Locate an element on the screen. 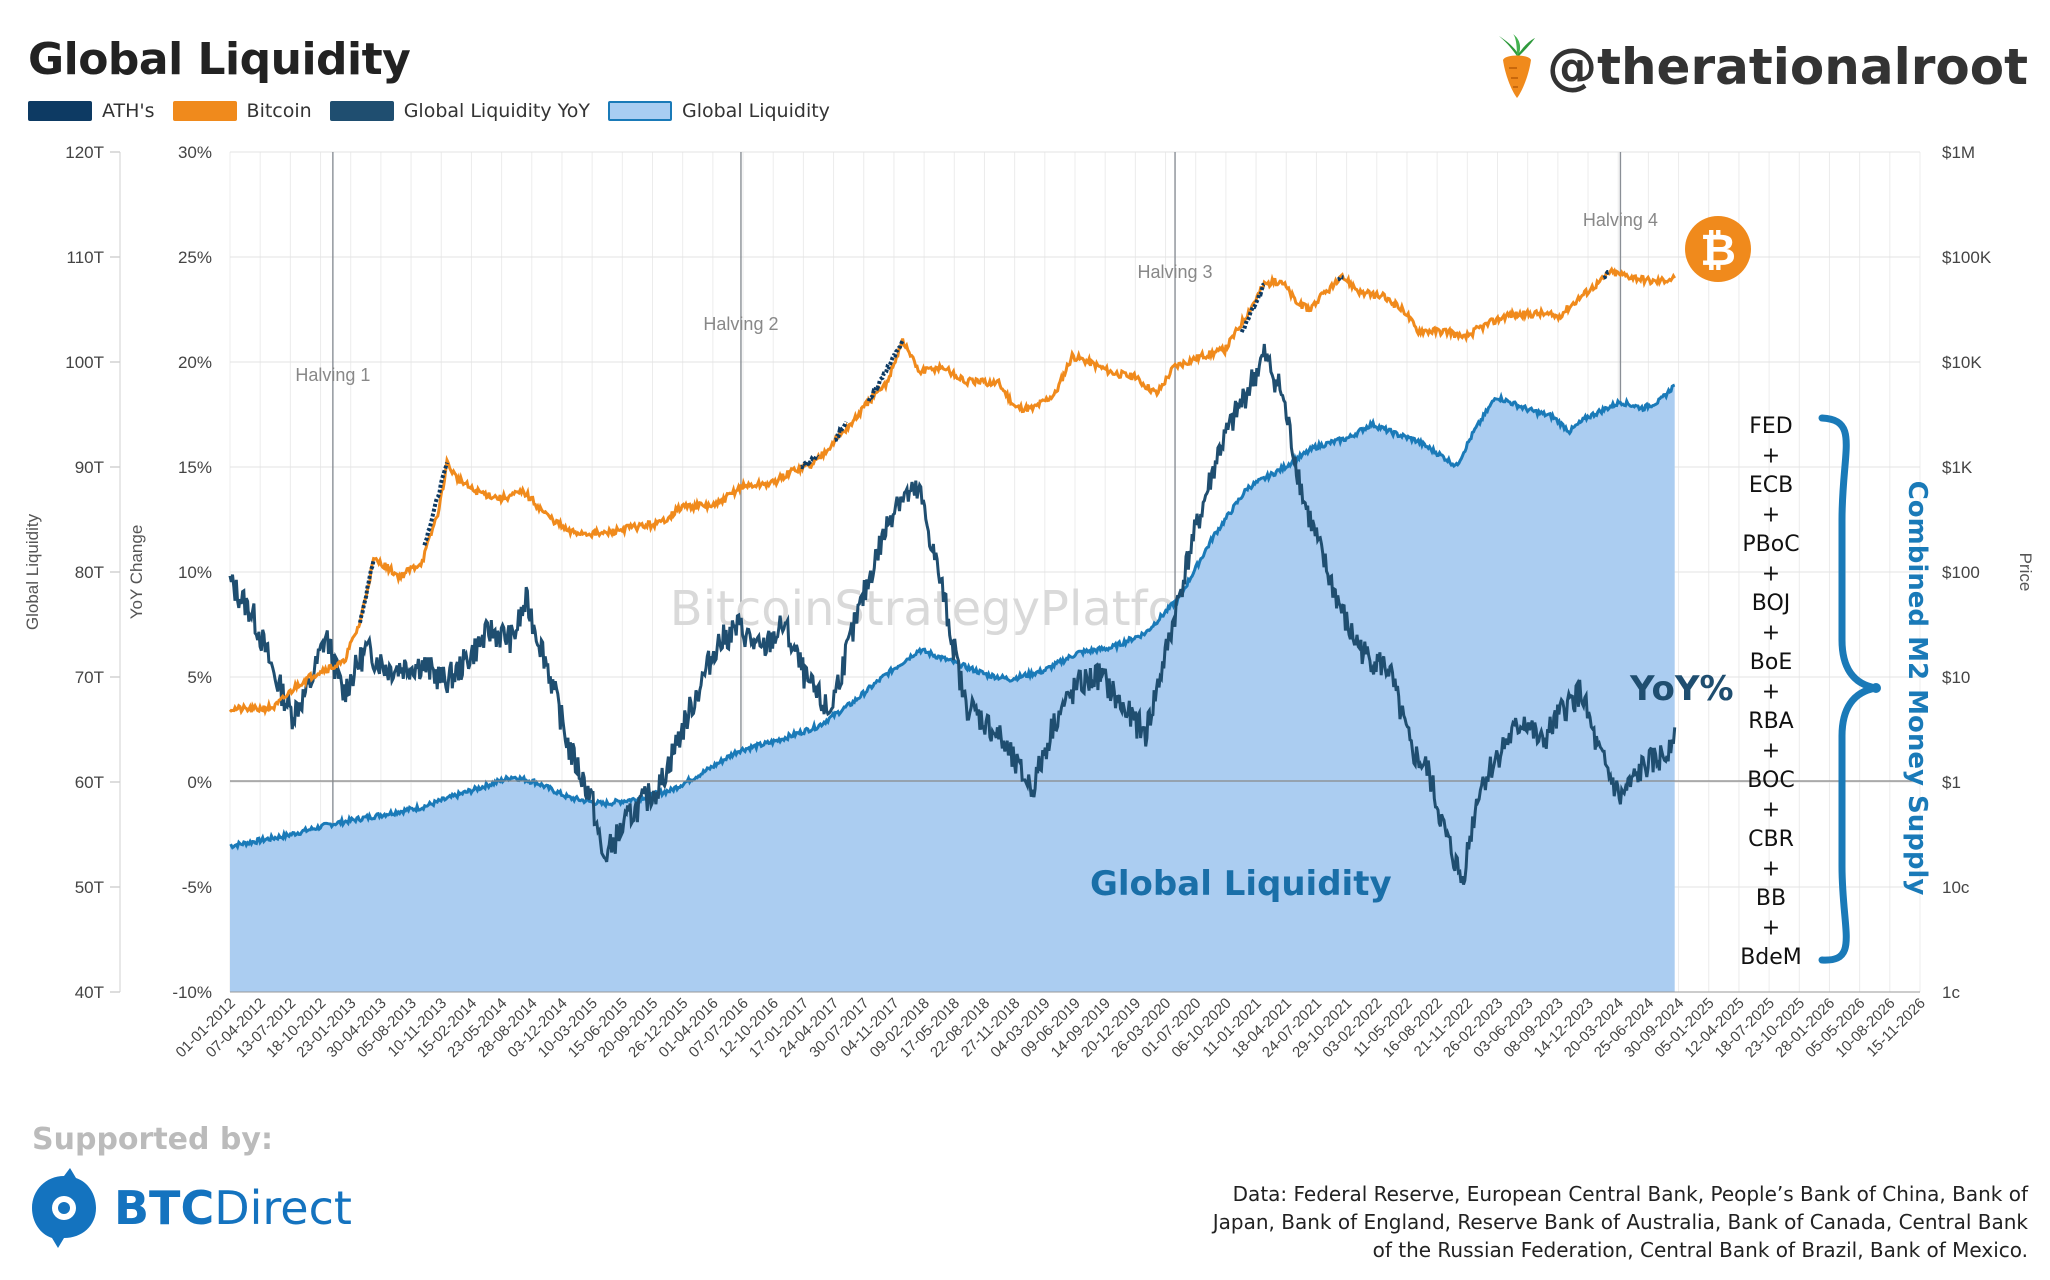  central-bank-name: BdeM is located at coordinates (1771, 957).